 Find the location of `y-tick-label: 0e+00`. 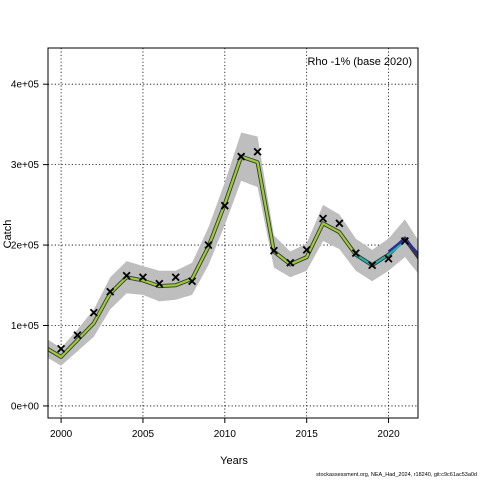

y-tick-label: 0e+00 is located at coordinates (25, 406).